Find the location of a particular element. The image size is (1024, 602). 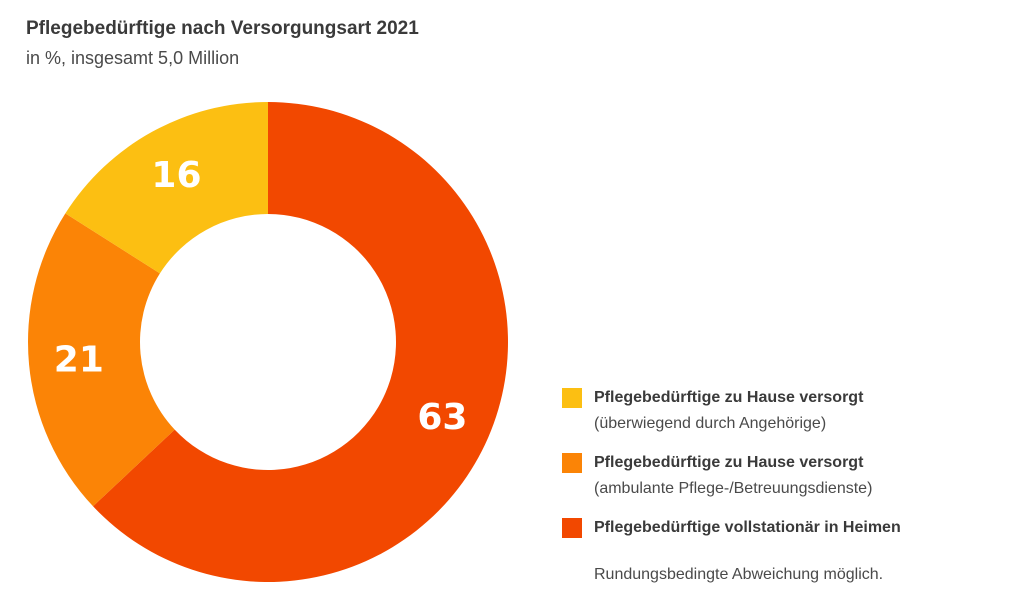

rounding-note: Rundungsbedingte Abweichung möglich. is located at coordinates (739, 574).